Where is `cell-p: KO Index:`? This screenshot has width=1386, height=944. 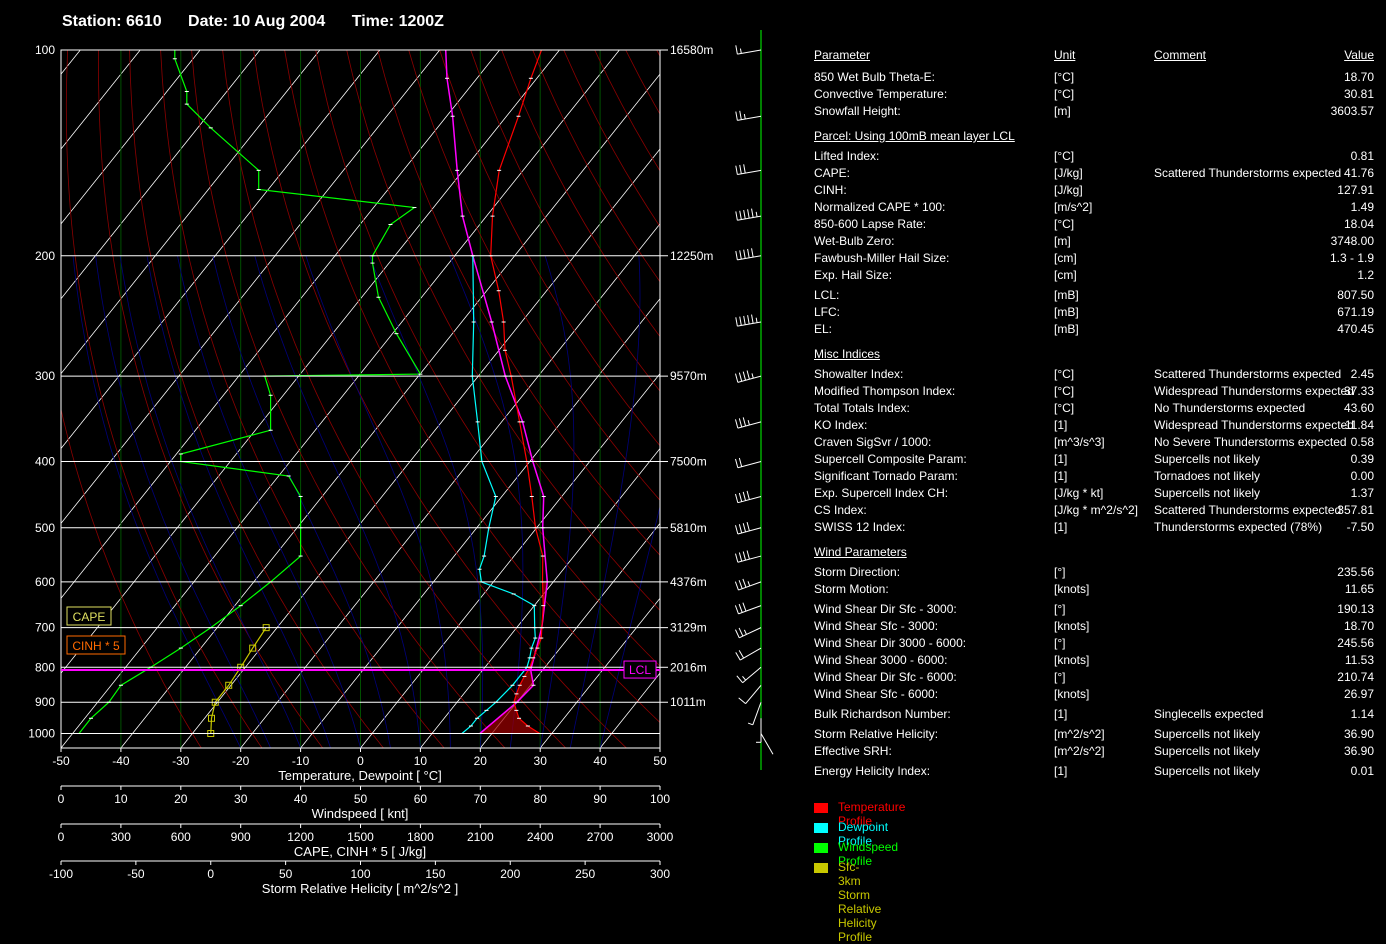 cell-p: KO Index: is located at coordinates (841, 425).